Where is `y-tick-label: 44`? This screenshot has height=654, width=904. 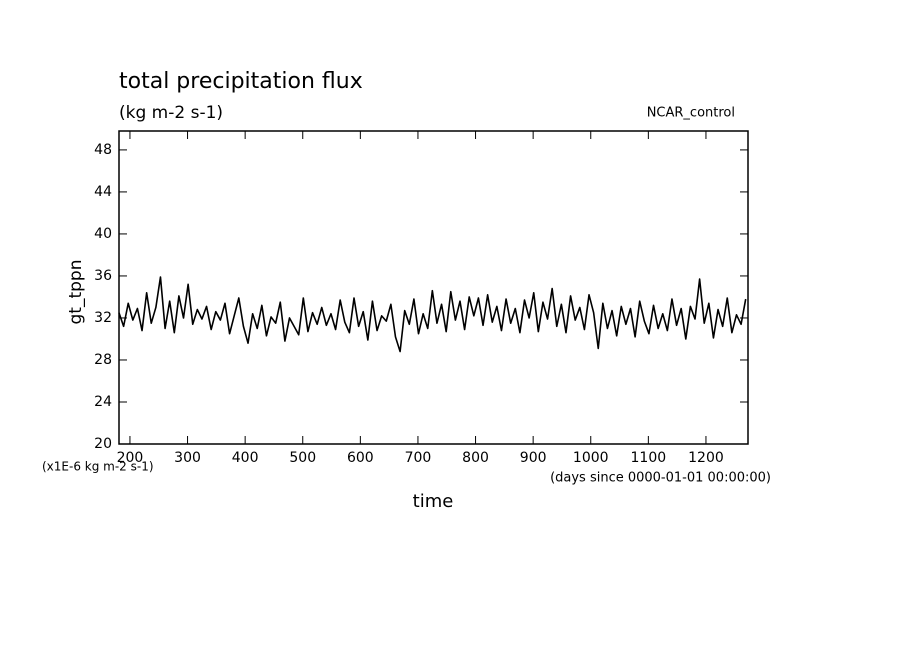
y-tick-label: 44 is located at coordinates (103, 192).